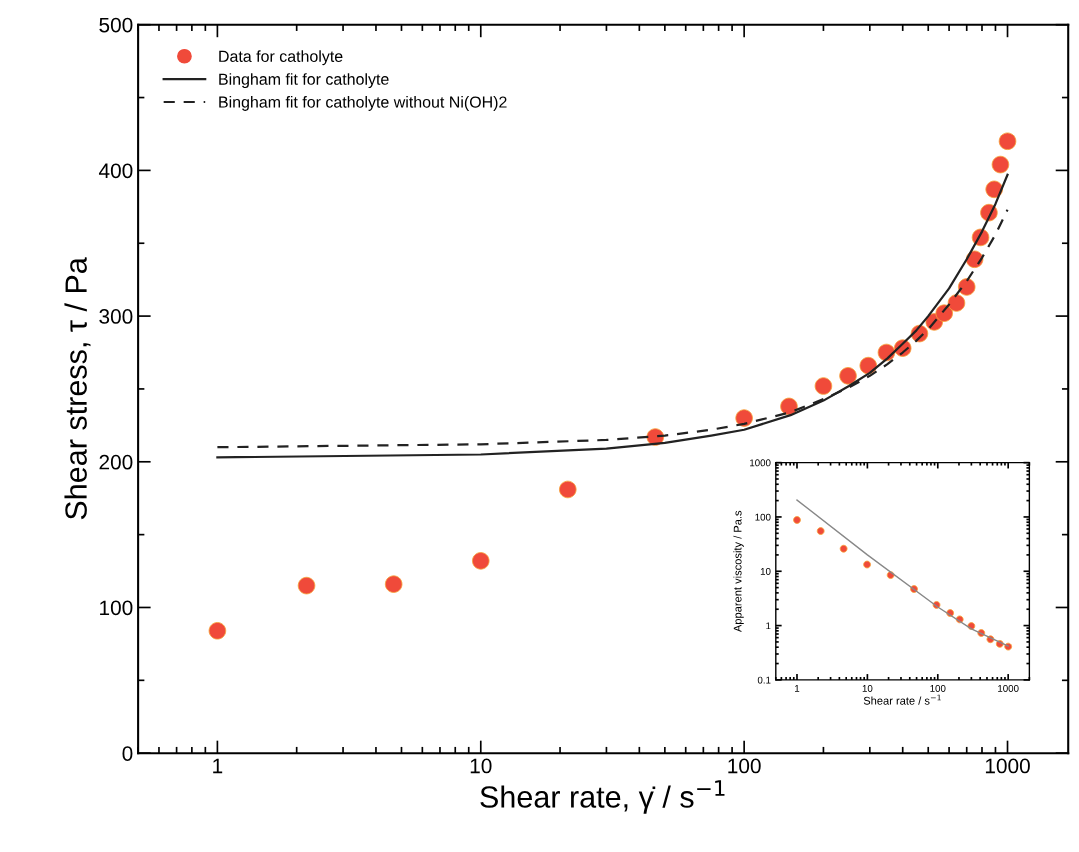  What do you see at coordinates (760, 463) in the screenshot?
I see `y-tick-label: 1000` at bounding box center [760, 463].